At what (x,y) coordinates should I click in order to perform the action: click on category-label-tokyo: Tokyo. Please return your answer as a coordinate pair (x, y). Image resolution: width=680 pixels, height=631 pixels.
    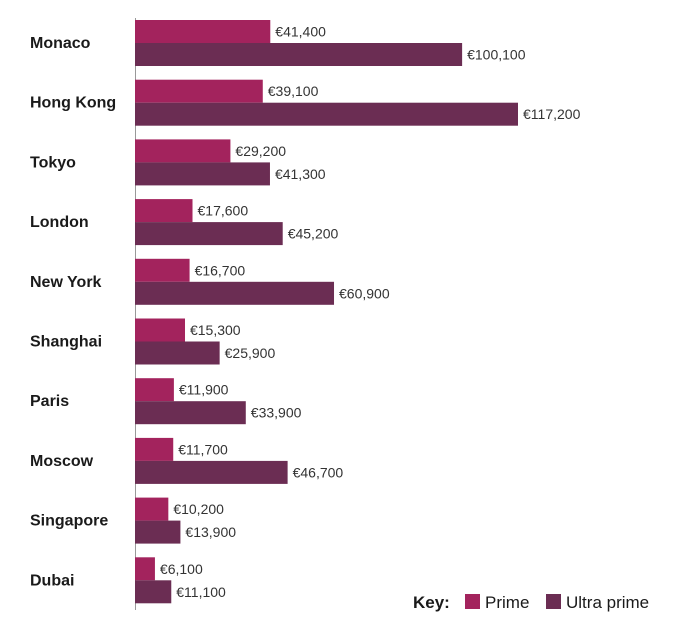
    Looking at the image, I should click on (53, 162).